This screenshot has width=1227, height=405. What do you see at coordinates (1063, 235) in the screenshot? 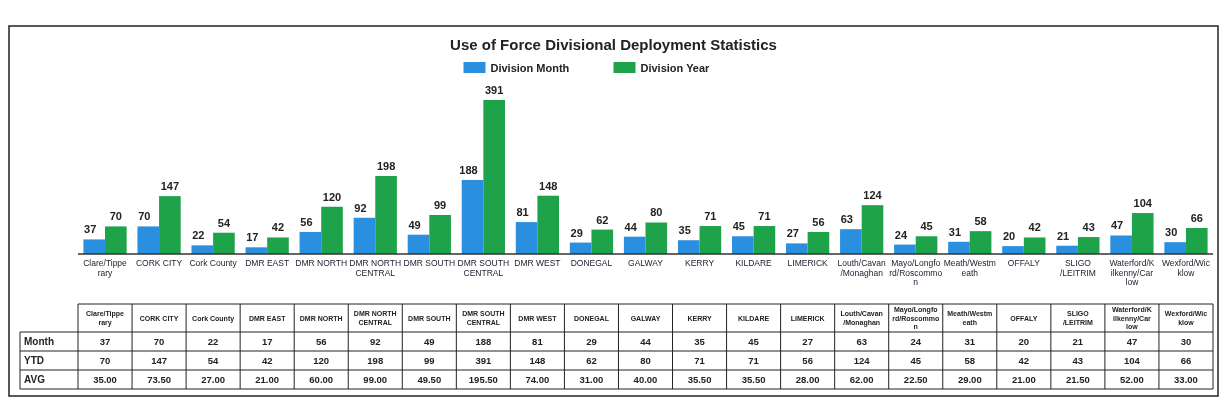
I see `annotation: 21` at bounding box center [1063, 235].